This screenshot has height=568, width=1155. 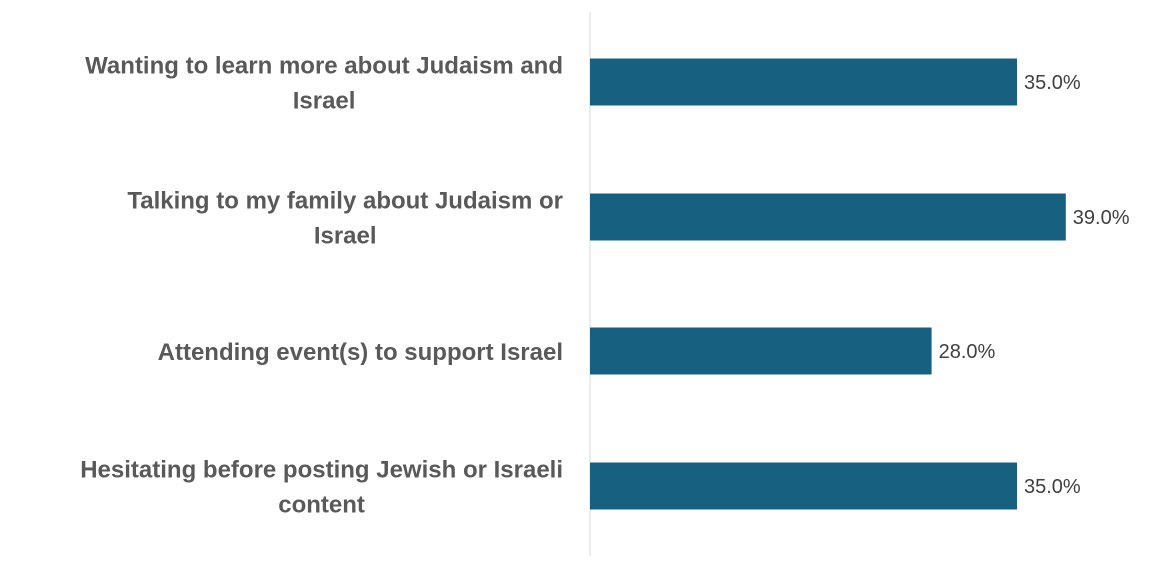 What do you see at coordinates (967, 352) in the screenshot?
I see `value-label-2: 28.0%` at bounding box center [967, 352].